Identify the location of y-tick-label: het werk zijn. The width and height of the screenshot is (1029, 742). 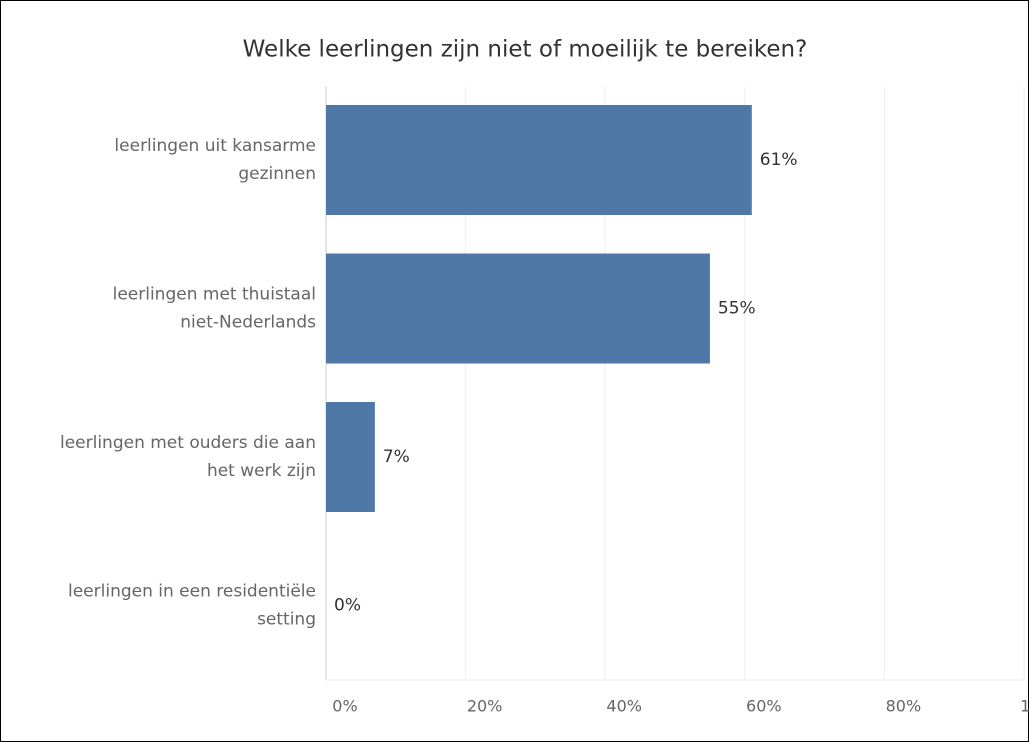
(261, 471).